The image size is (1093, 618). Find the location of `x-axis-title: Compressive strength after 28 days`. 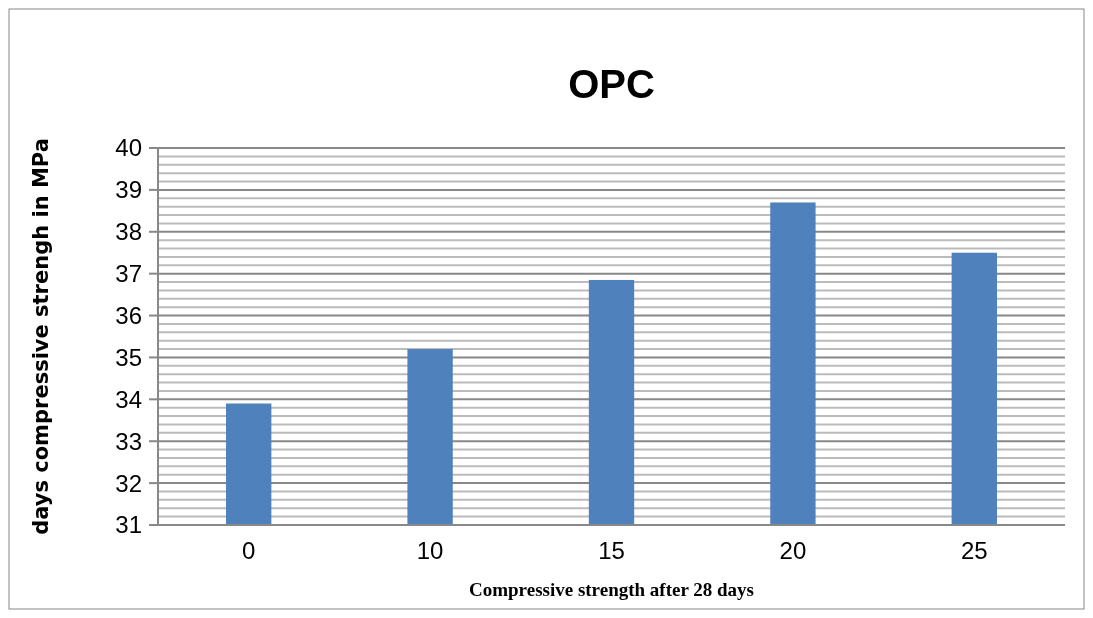

x-axis-title: Compressive strength after 28 days is located at coordinates (611, 589).